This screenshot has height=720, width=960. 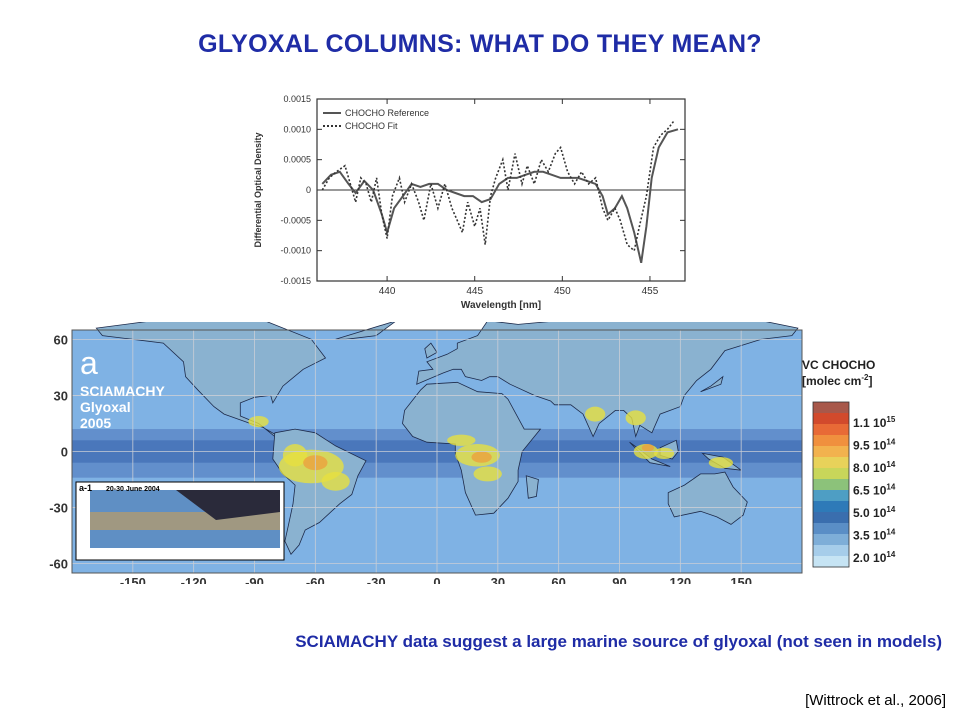 I want to click on inset-label: a-1, so click(x=85, y=488).